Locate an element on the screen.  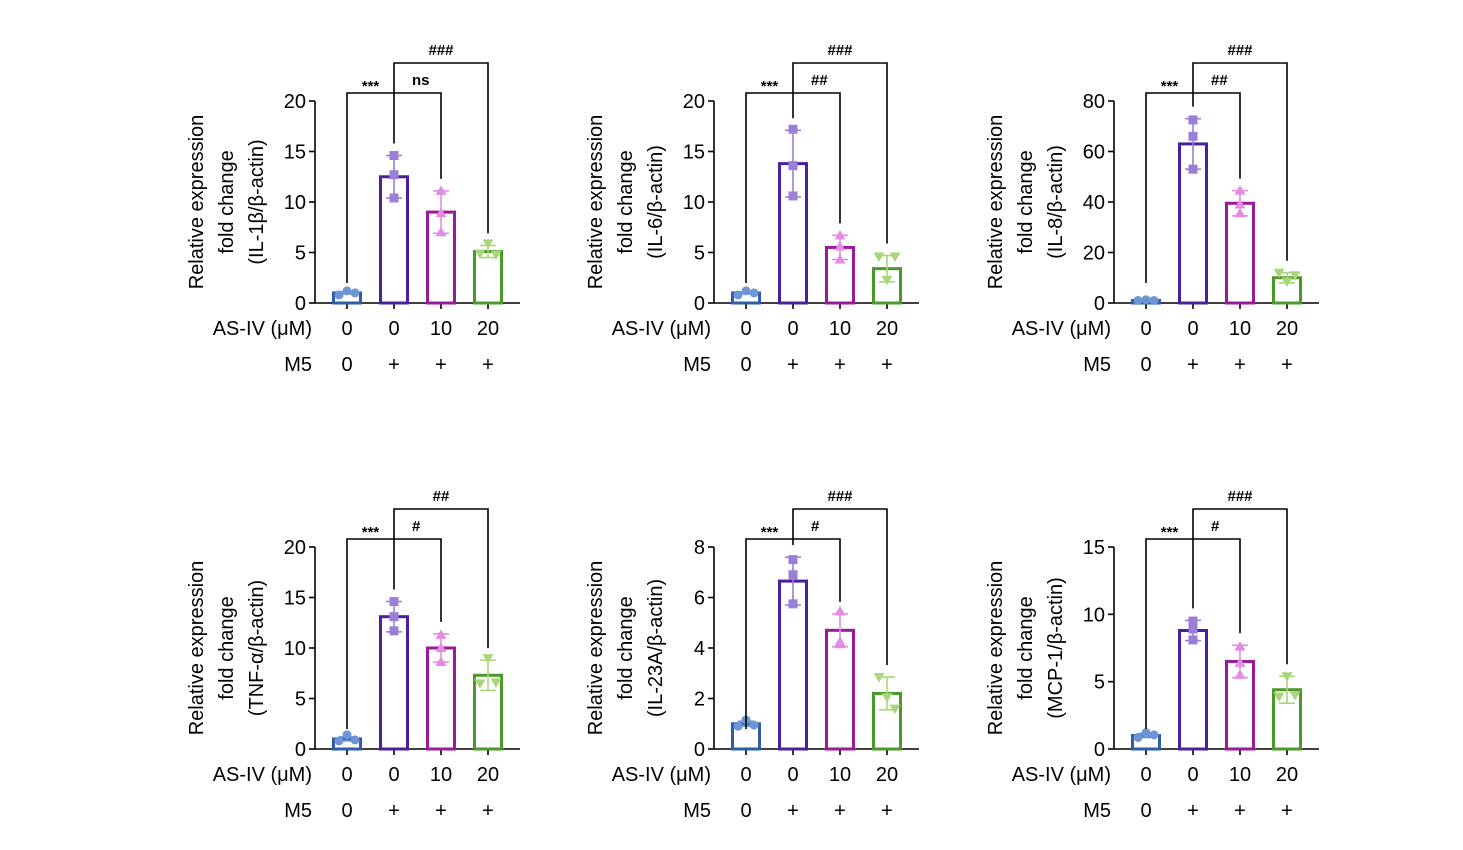
y-axis-label: (MCP-1/β-actin) is located at coordinates (1056, 648).